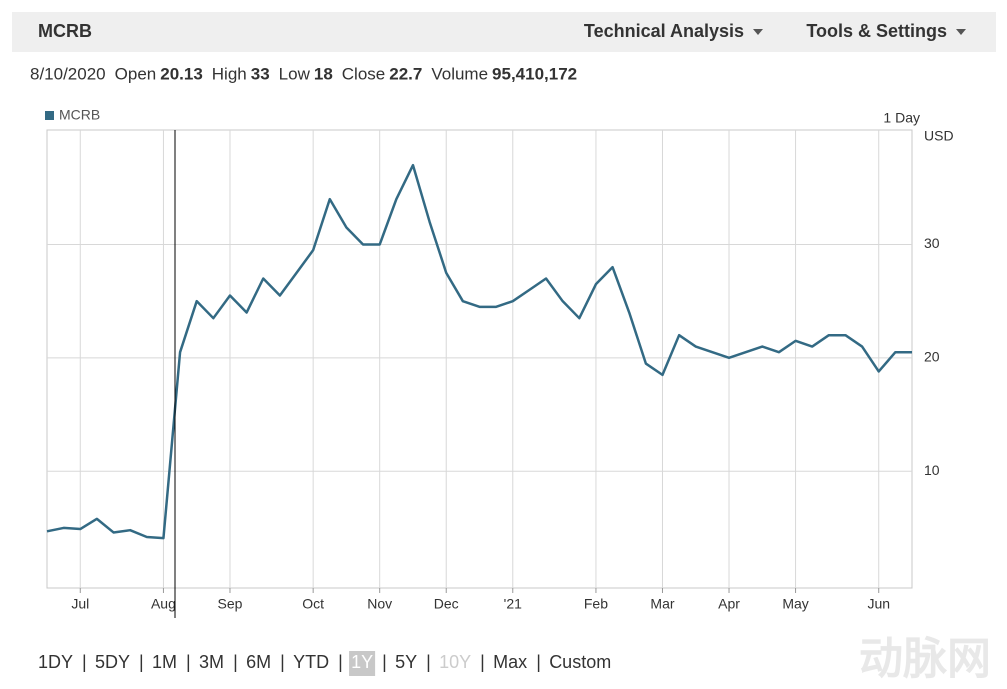 The width and height of the screenshot is (1007, 689). I want to click on x-tick-label: Aug, so click(163, 604).